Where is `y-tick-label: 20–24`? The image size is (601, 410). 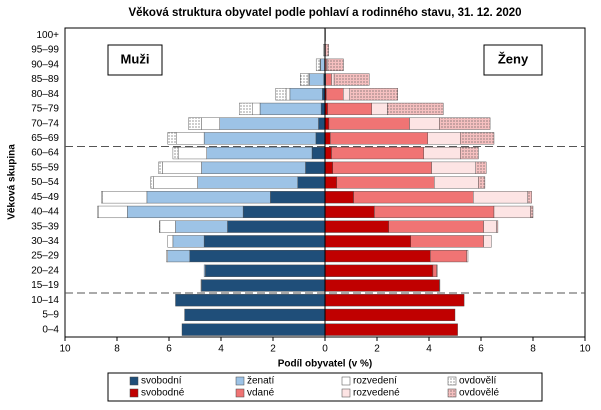
y-tick-label: 20–24 is located at coordinates (45, 270).